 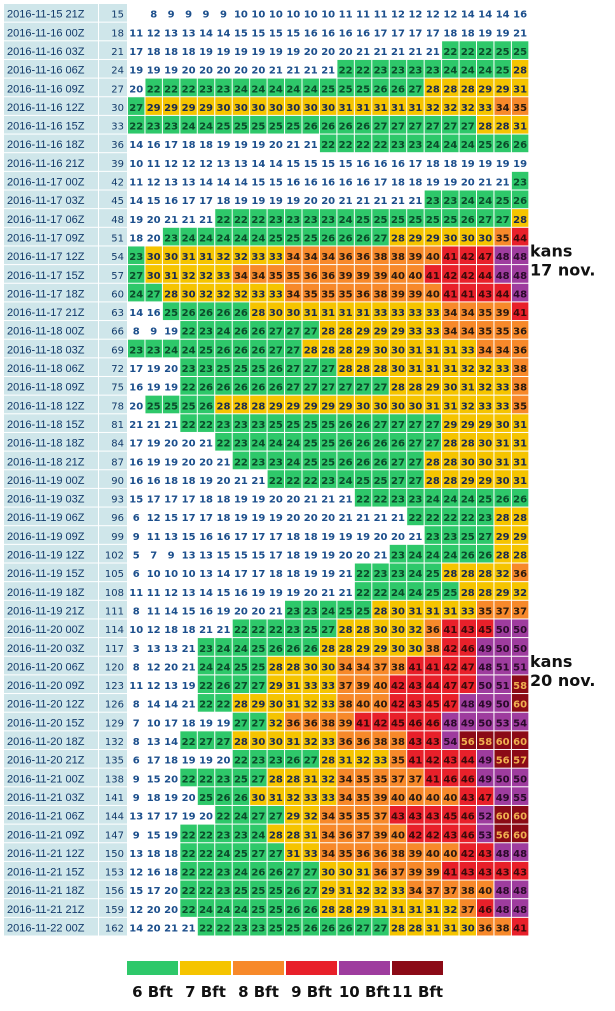 I want to click on cell-value: 11, so click(x=154, y=611).